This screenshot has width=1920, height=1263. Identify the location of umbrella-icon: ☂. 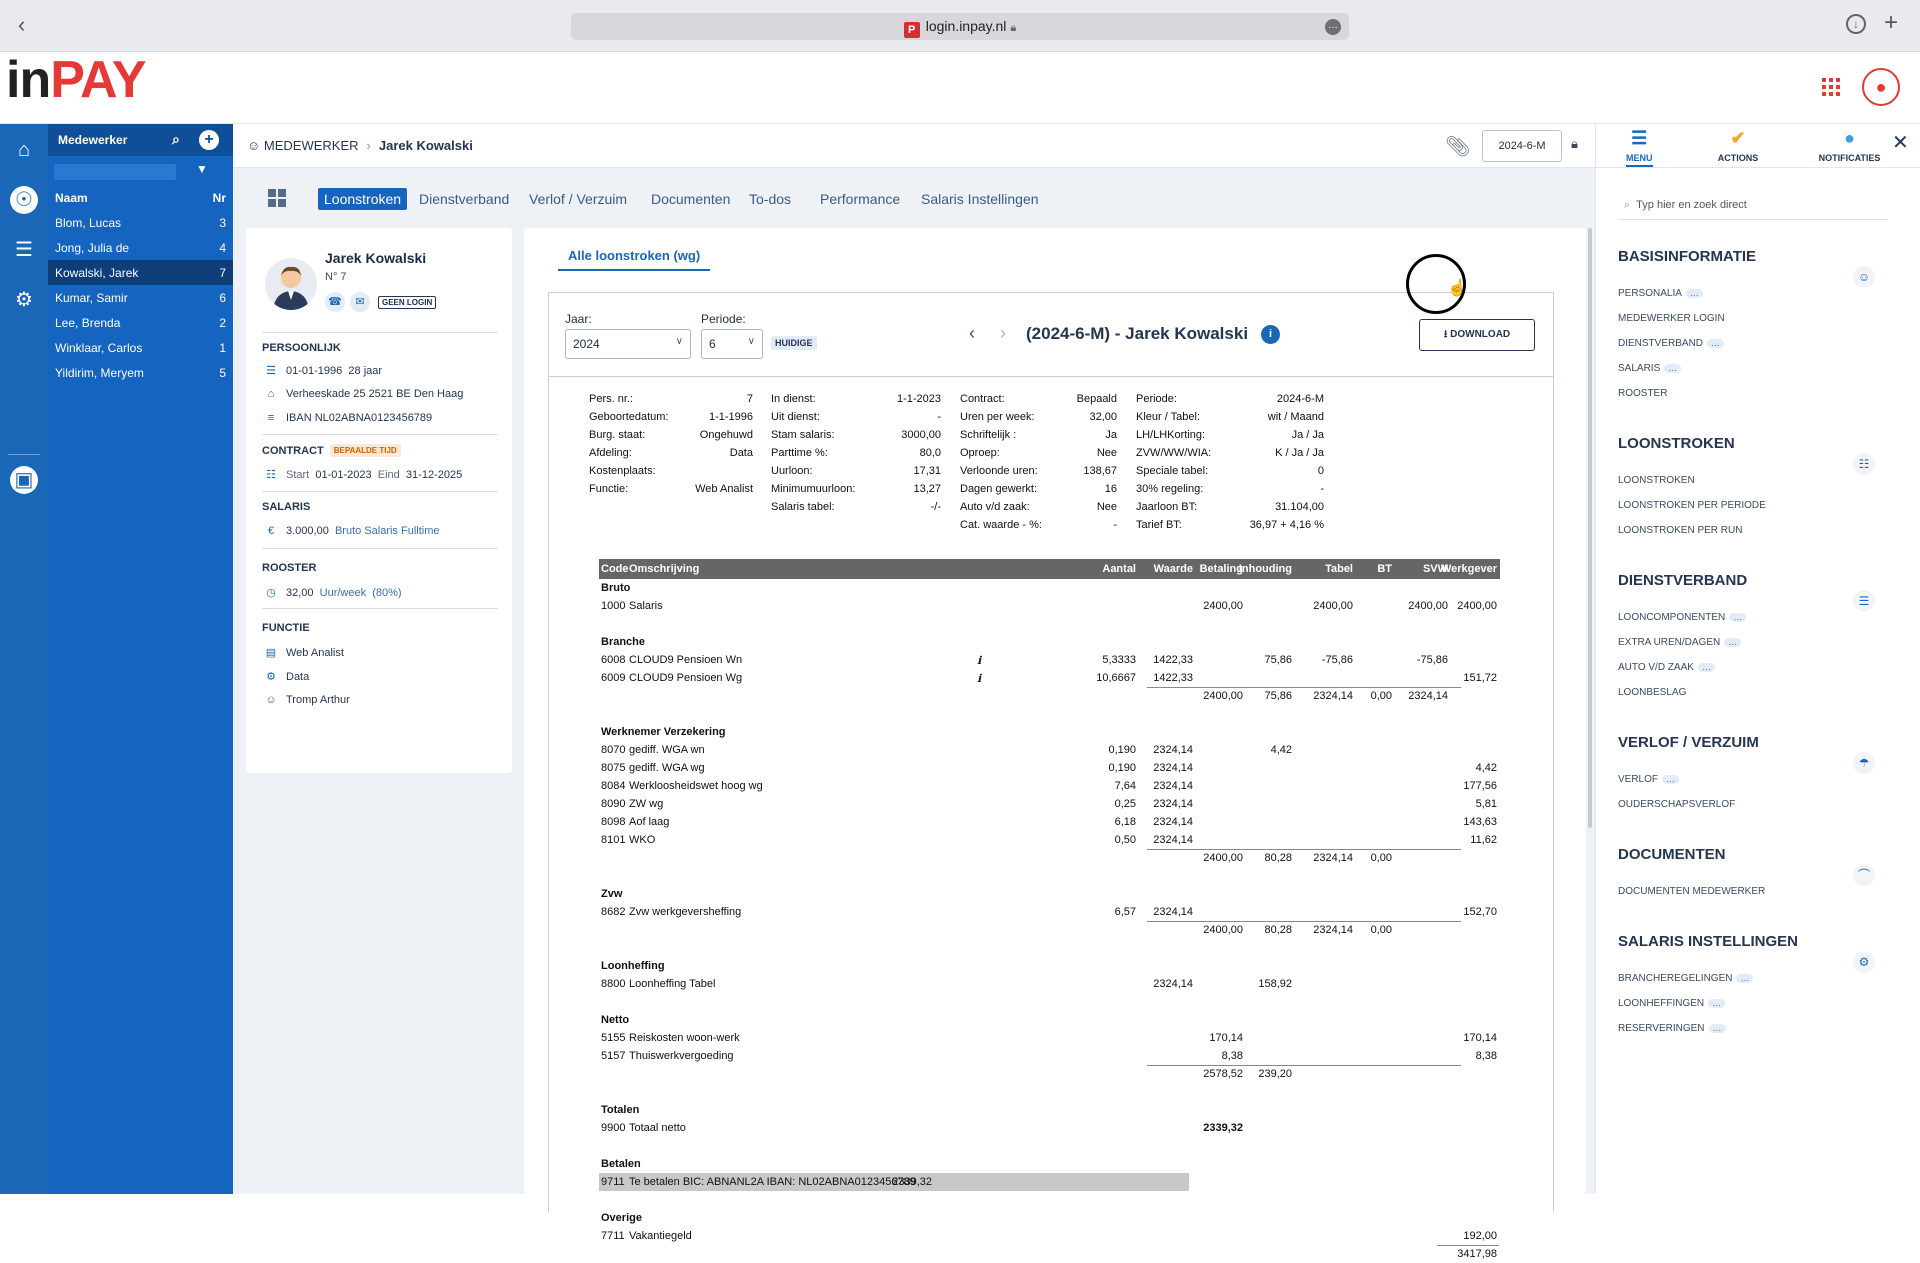
(1864, 763).